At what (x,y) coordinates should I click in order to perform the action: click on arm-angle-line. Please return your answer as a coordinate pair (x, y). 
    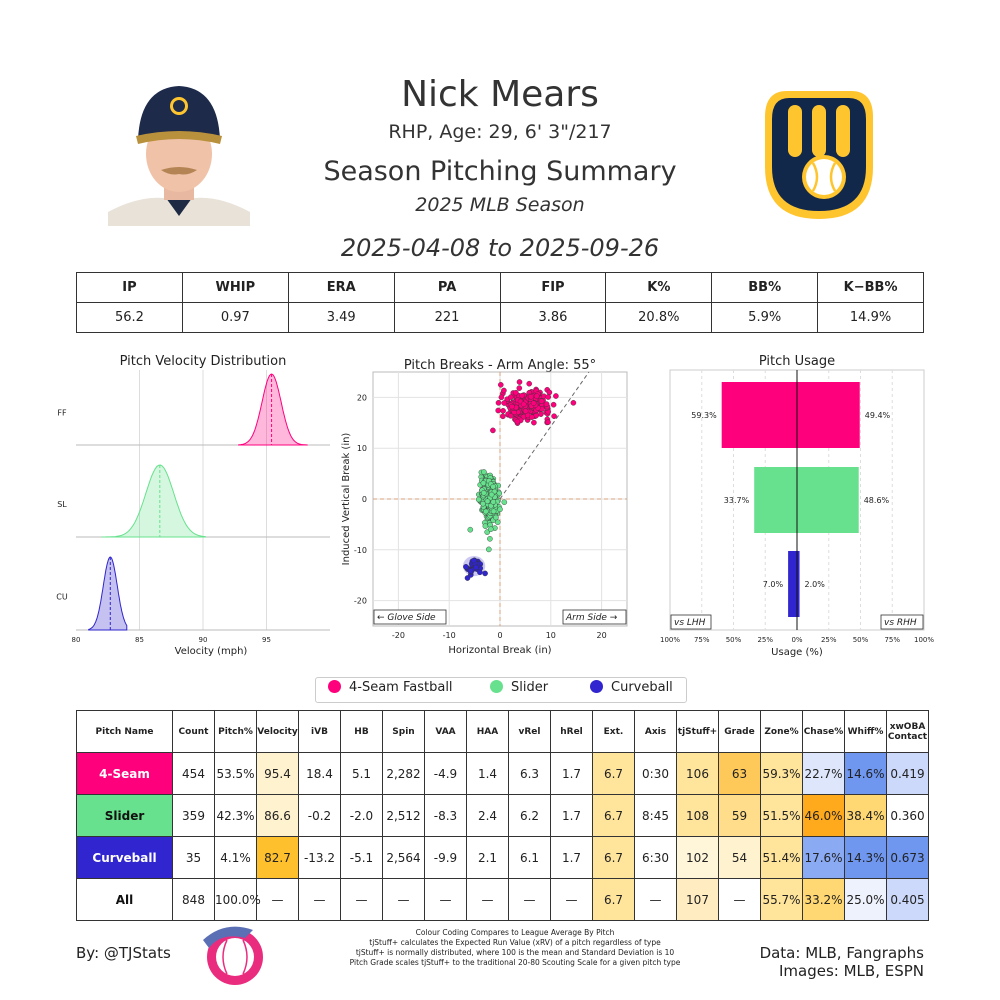
    Looking at the image, I should click on (544, 435).